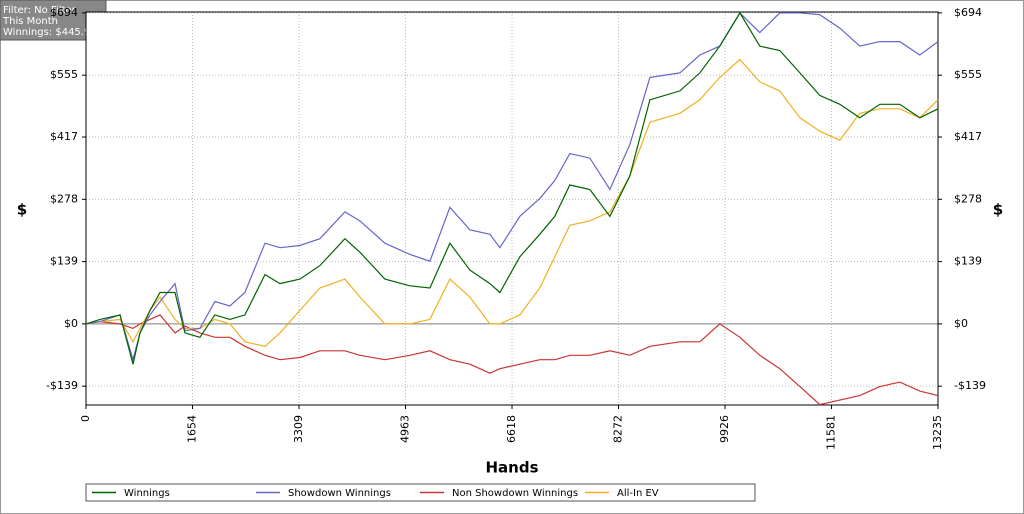 The height and width of the screenshot is (514, 1024). I want to click on x-tick-label: 0, so click(85, 418).